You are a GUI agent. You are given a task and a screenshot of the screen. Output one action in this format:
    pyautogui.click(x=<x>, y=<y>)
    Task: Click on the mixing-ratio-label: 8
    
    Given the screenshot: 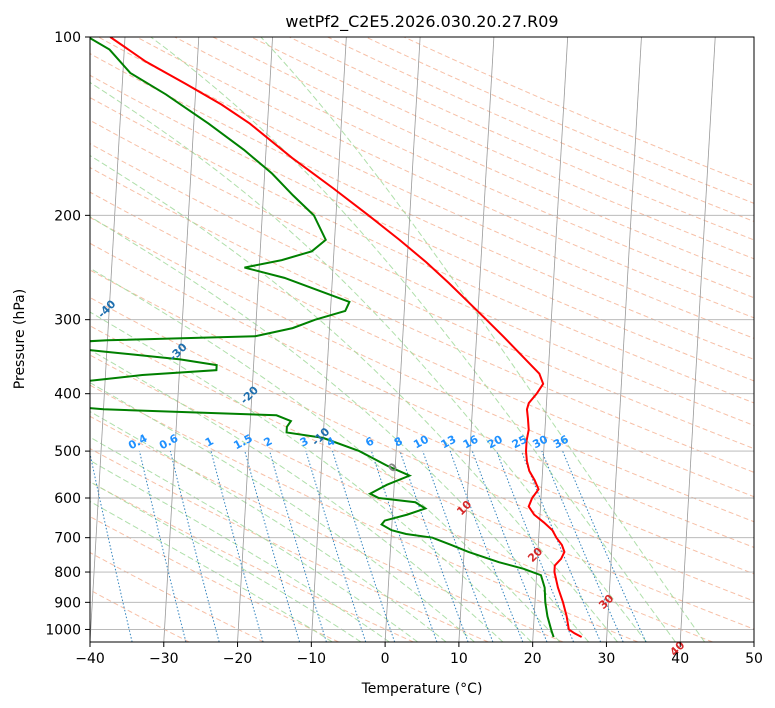 What is the action you would take?
    pyautogui.click(x=398, y=441)
    